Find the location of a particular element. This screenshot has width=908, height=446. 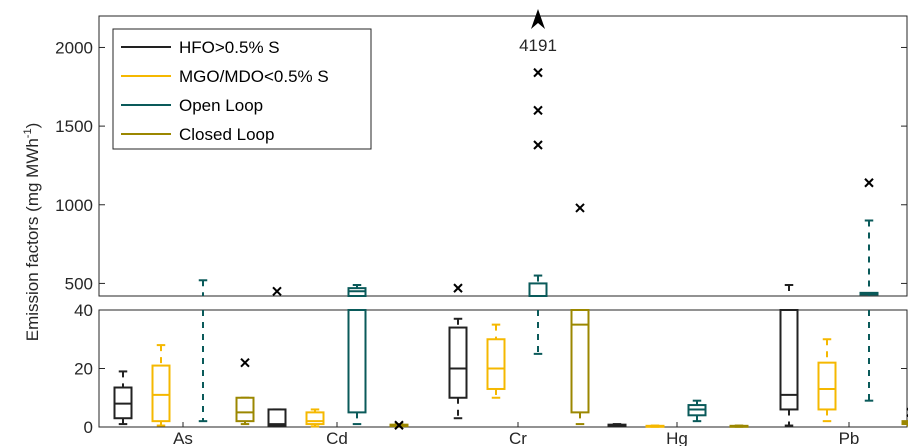

y-axis-label-end: ) is located at coordinates (32, 126).